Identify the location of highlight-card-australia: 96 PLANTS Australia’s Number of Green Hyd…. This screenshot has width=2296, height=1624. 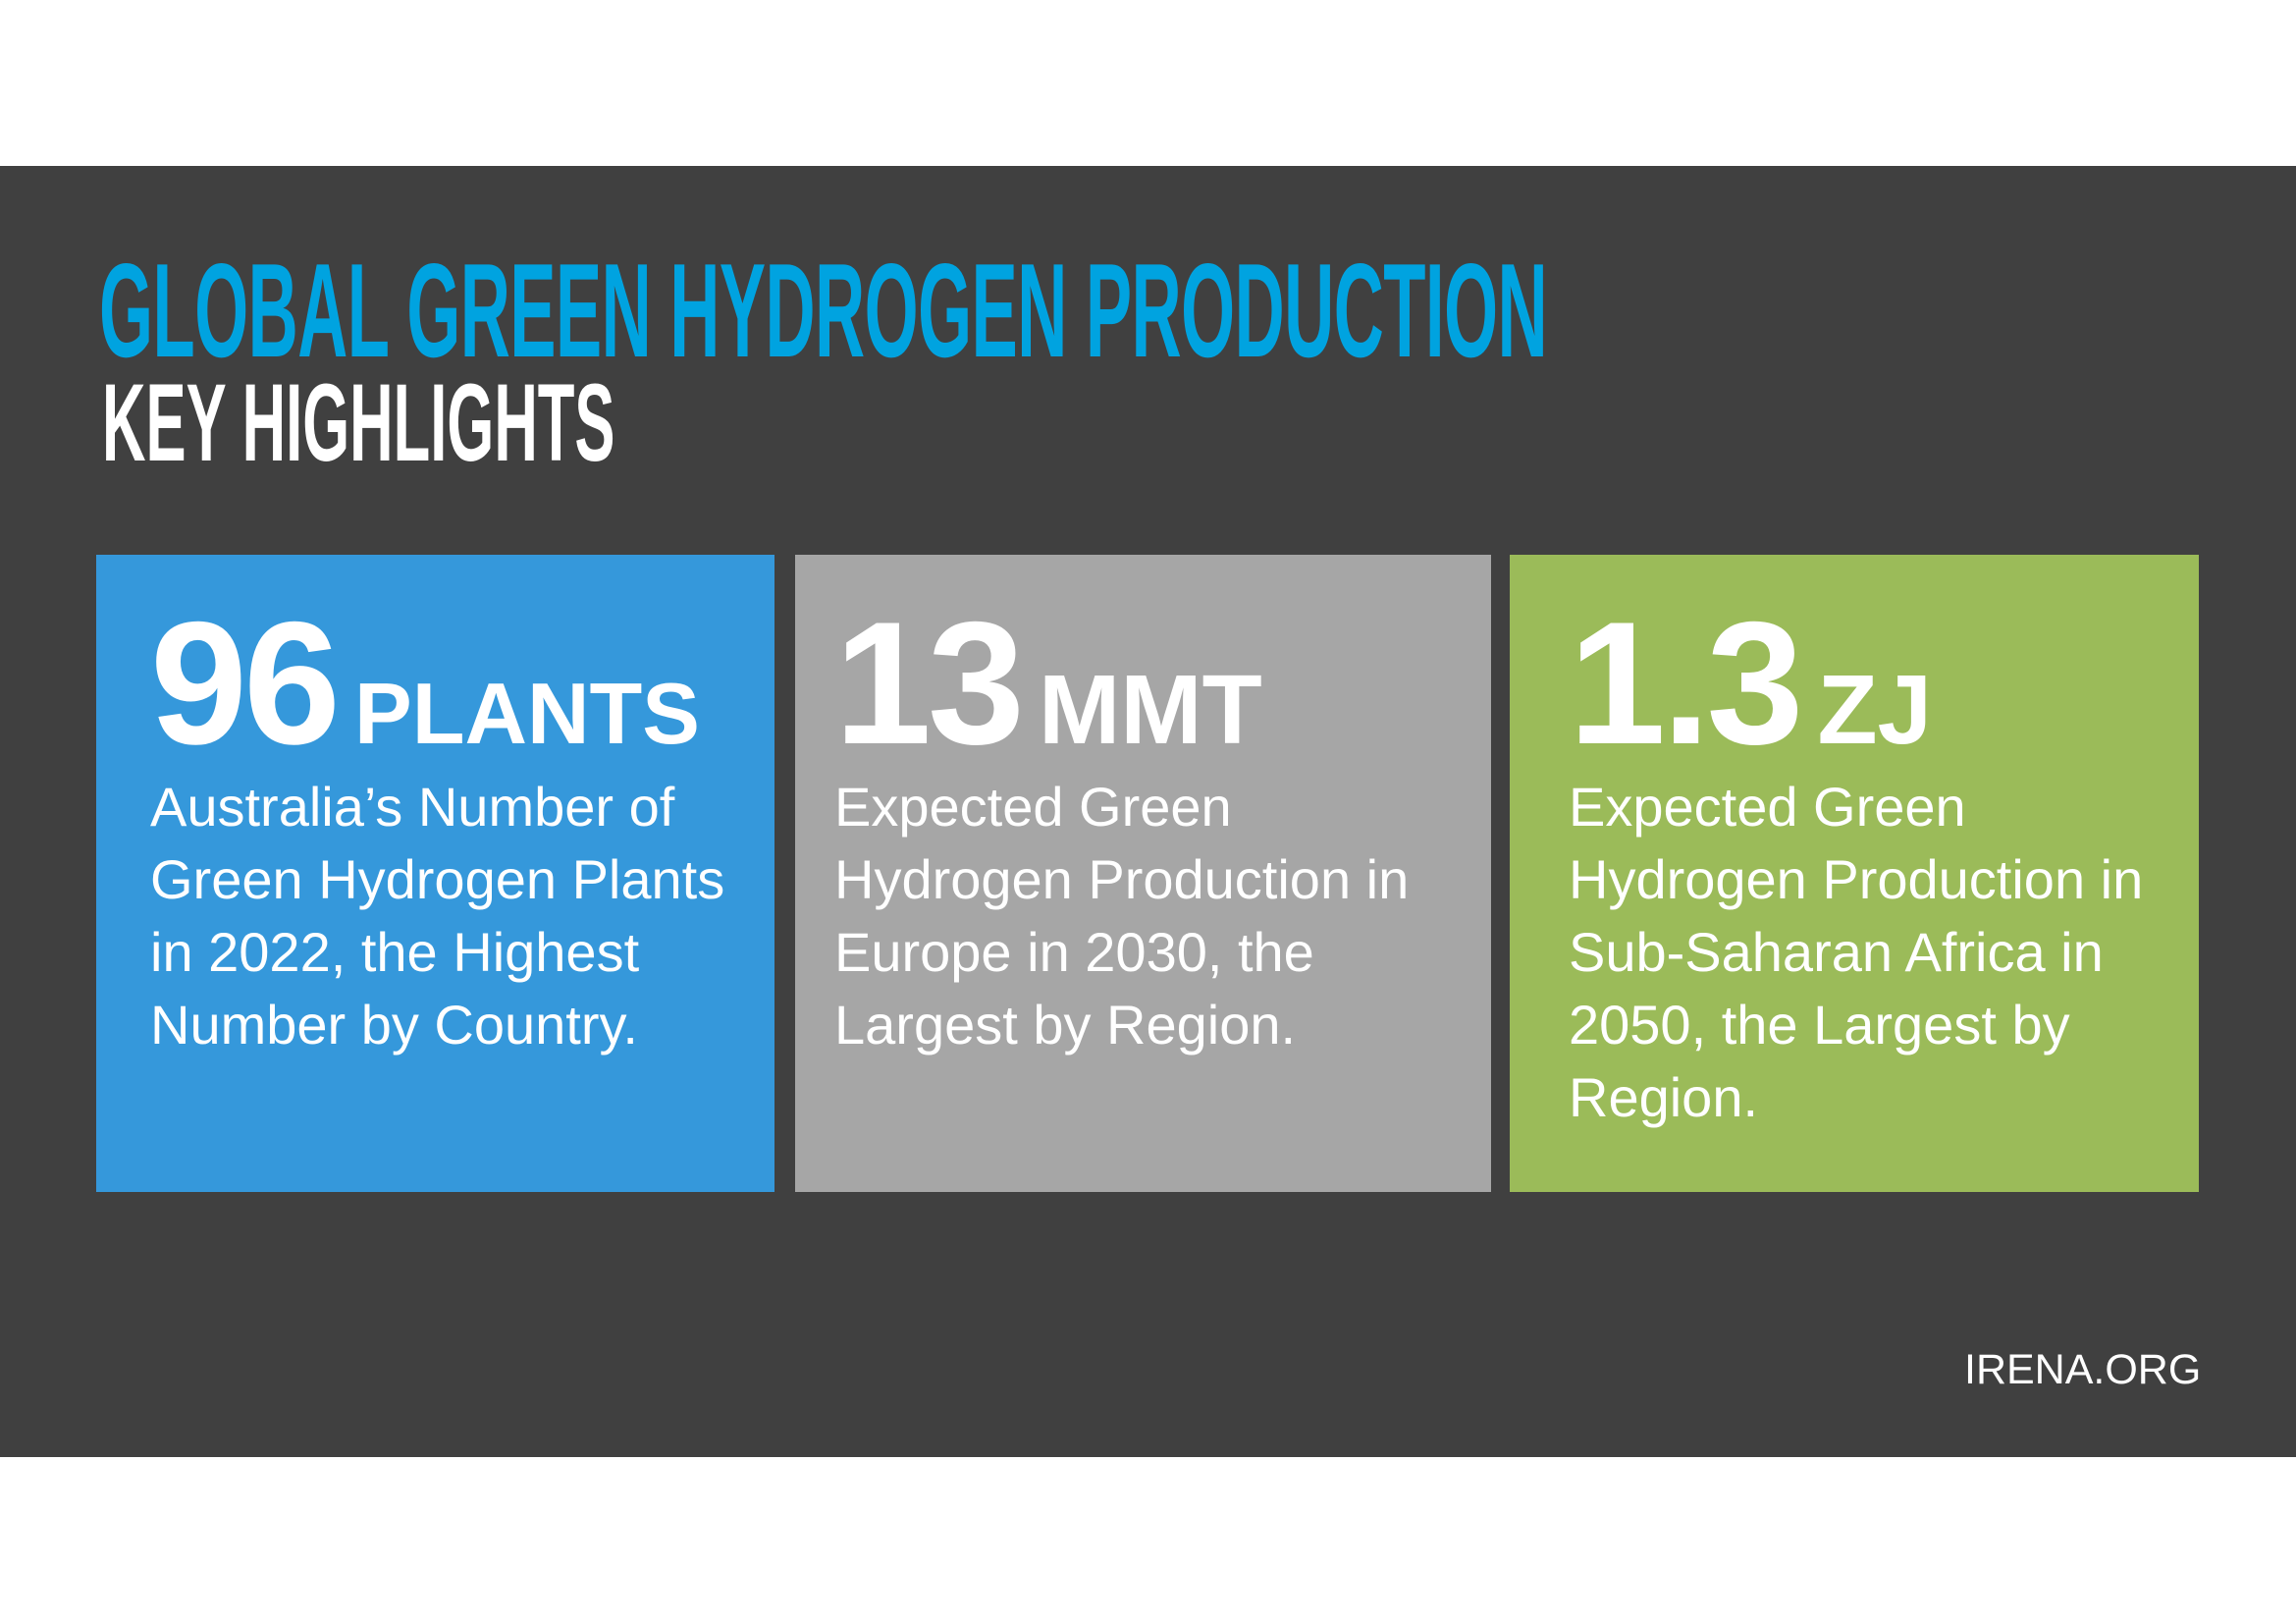
(435, 873).